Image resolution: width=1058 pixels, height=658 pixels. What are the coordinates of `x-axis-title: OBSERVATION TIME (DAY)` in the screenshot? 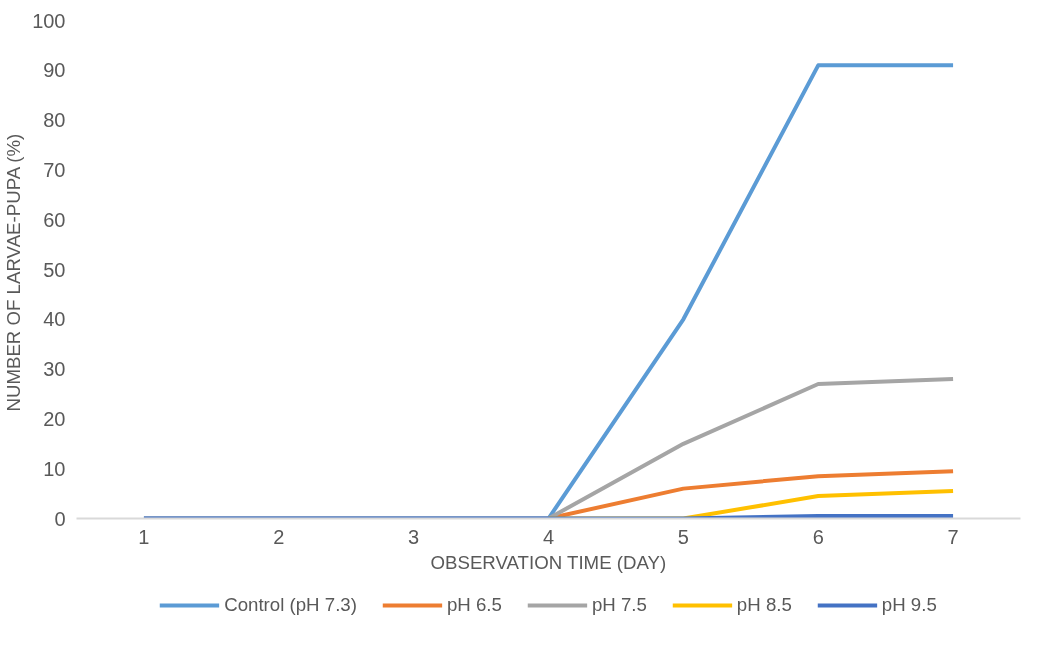 It's located at (548, 562).